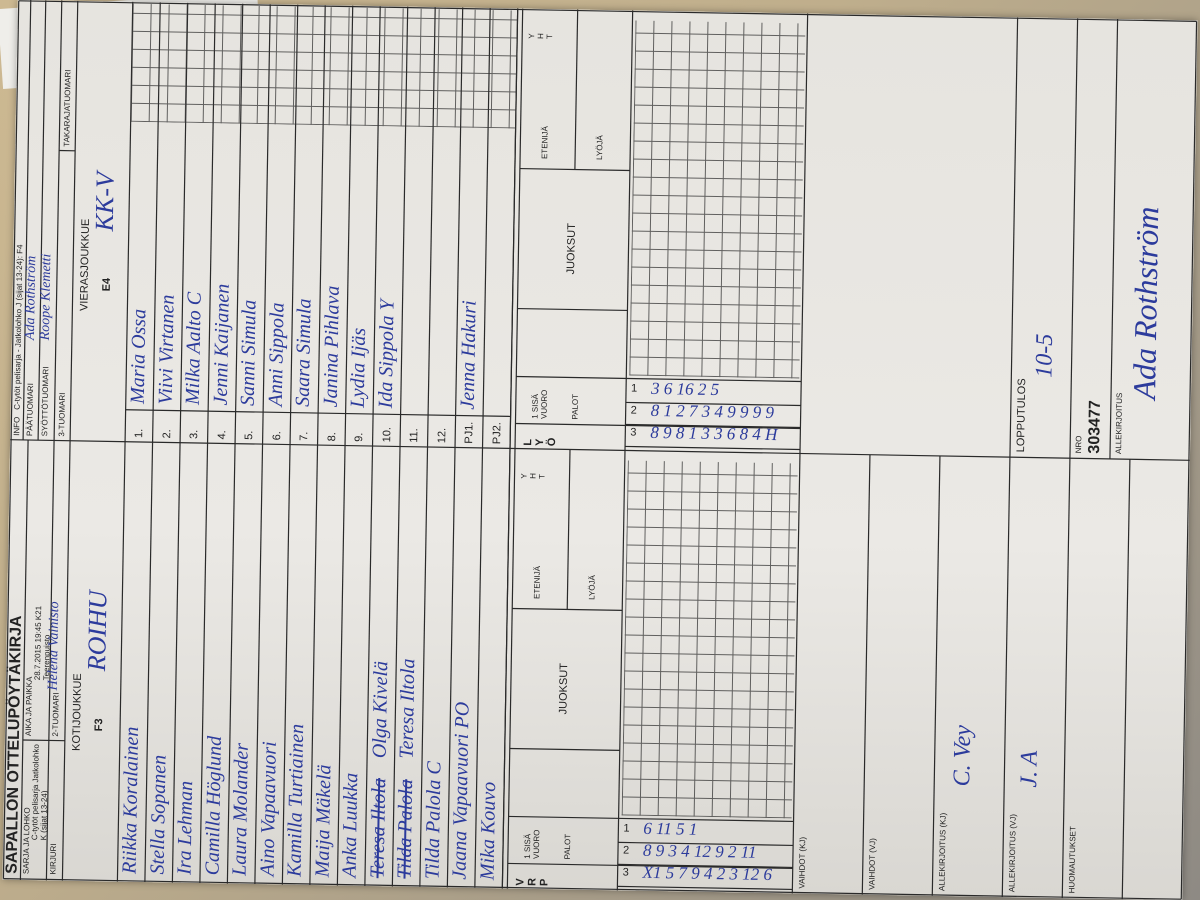 Image resolution: width=1200 pixels, height=900 pixels. What do you see at coordinates (540, 442) in the screenshot?
I see `side-label: L Y Ö` at bounding box center [540, 442].